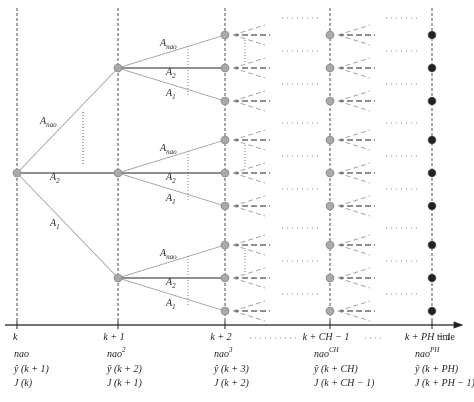  What do you see at coordinates (231, 369) in the screenshot?
I see `output-label: ŷ (k + 3)` at bounding box center [231, 369].